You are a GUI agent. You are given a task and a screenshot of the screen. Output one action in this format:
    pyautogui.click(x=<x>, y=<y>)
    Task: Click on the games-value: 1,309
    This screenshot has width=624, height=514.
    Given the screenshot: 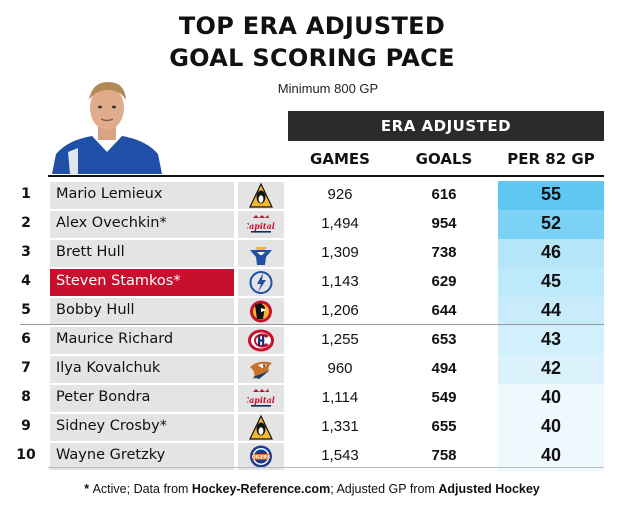 What is the action you would take?
    pyautogui.click(x=340, y=252)
    